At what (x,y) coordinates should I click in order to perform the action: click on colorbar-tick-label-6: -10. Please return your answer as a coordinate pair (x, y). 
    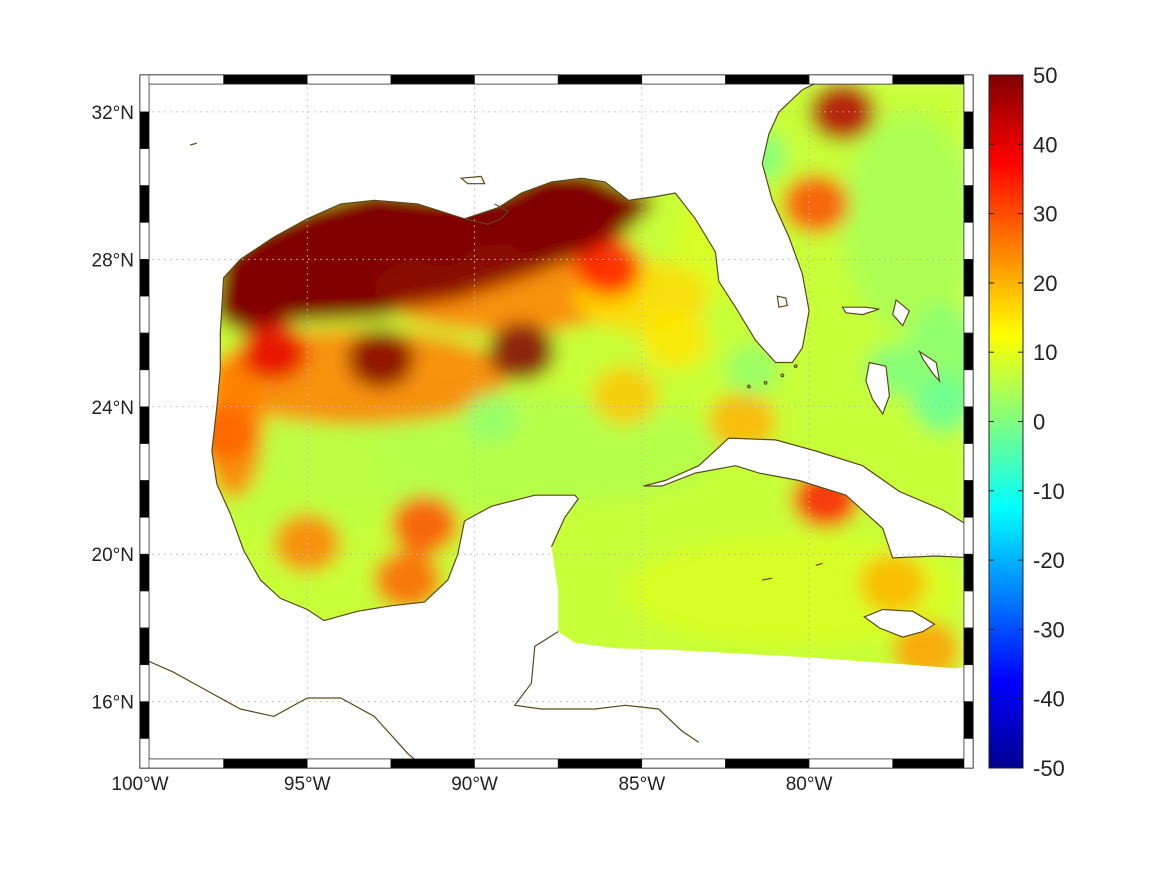
    Looking at the image, I should click on (1049, 491).